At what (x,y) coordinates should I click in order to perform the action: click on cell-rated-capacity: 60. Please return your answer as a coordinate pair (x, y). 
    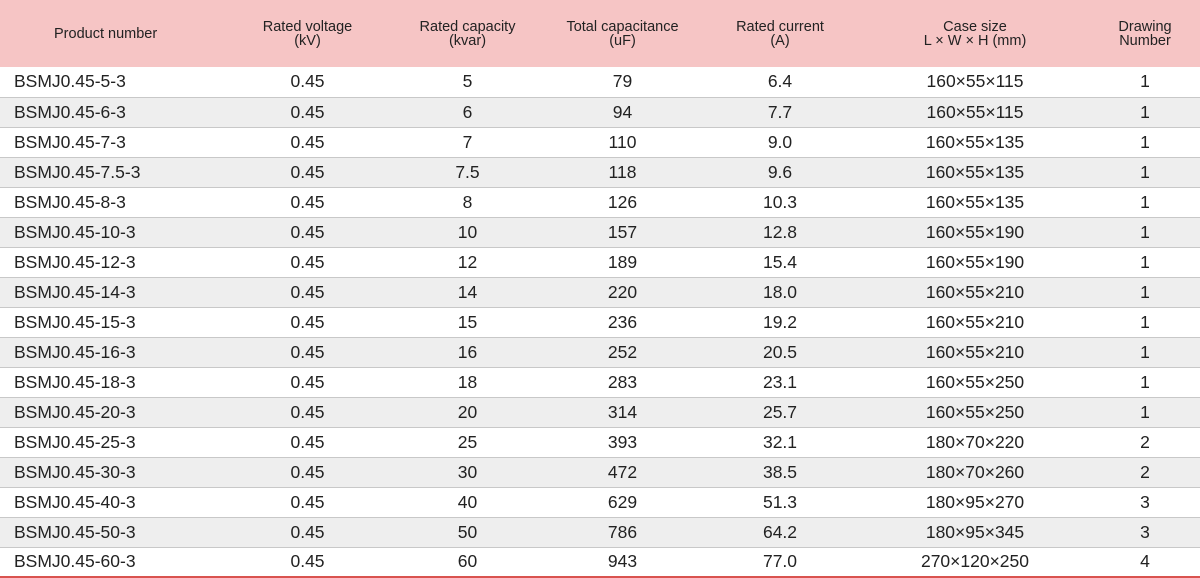
    Looking at the image, I should click on (467, 562).